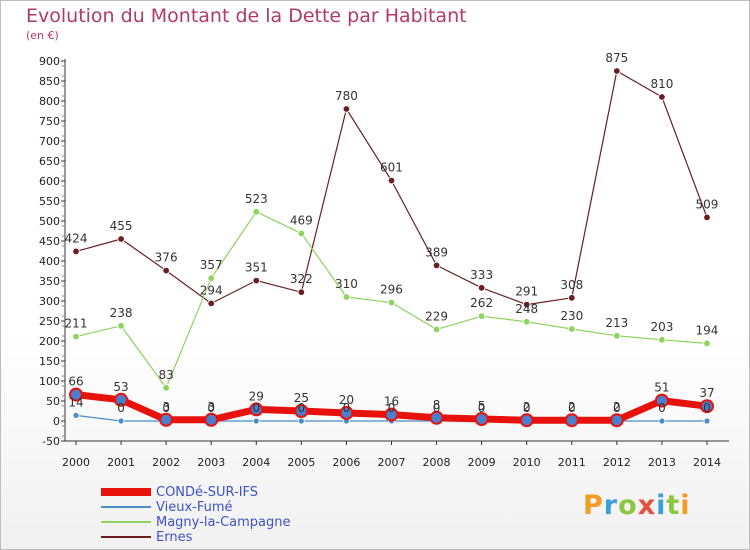 The height and width of the screenshot is (550, 750). I want to click on y-tick-label: 600, so click(49, 181).